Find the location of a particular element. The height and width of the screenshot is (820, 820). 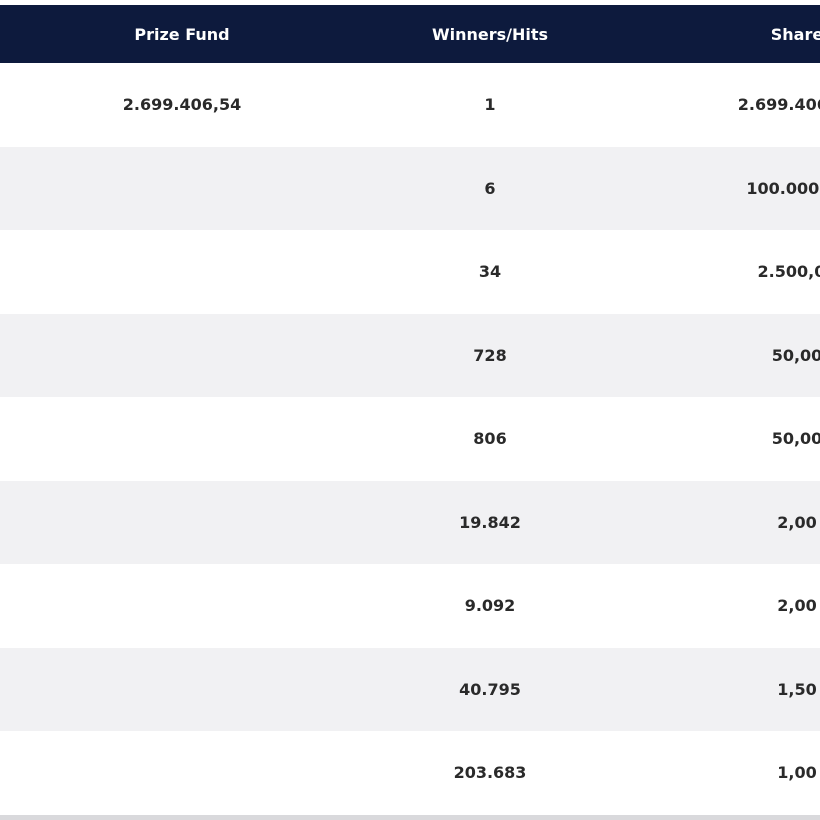

table-bottom-border is located at coordinates (410, 817).